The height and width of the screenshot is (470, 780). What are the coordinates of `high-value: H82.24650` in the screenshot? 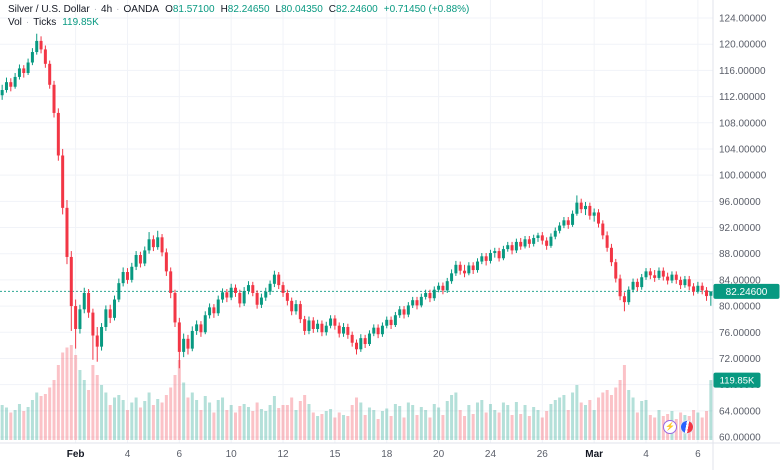 It's located at (245, 9).